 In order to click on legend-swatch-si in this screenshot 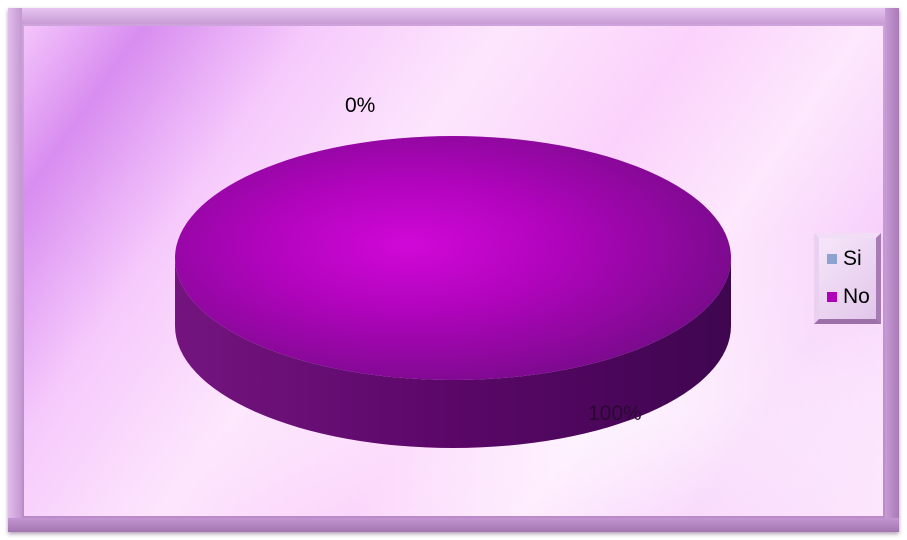, I will do `click(832, 259)`.